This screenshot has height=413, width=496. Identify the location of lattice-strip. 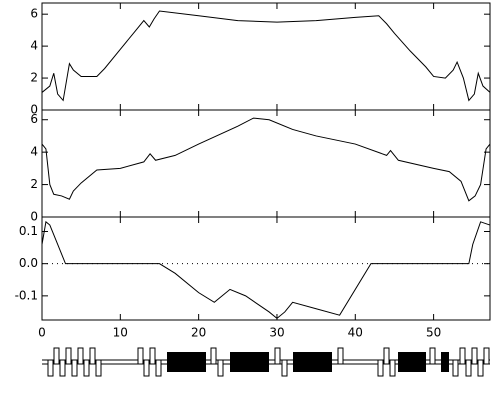
(266, 362).